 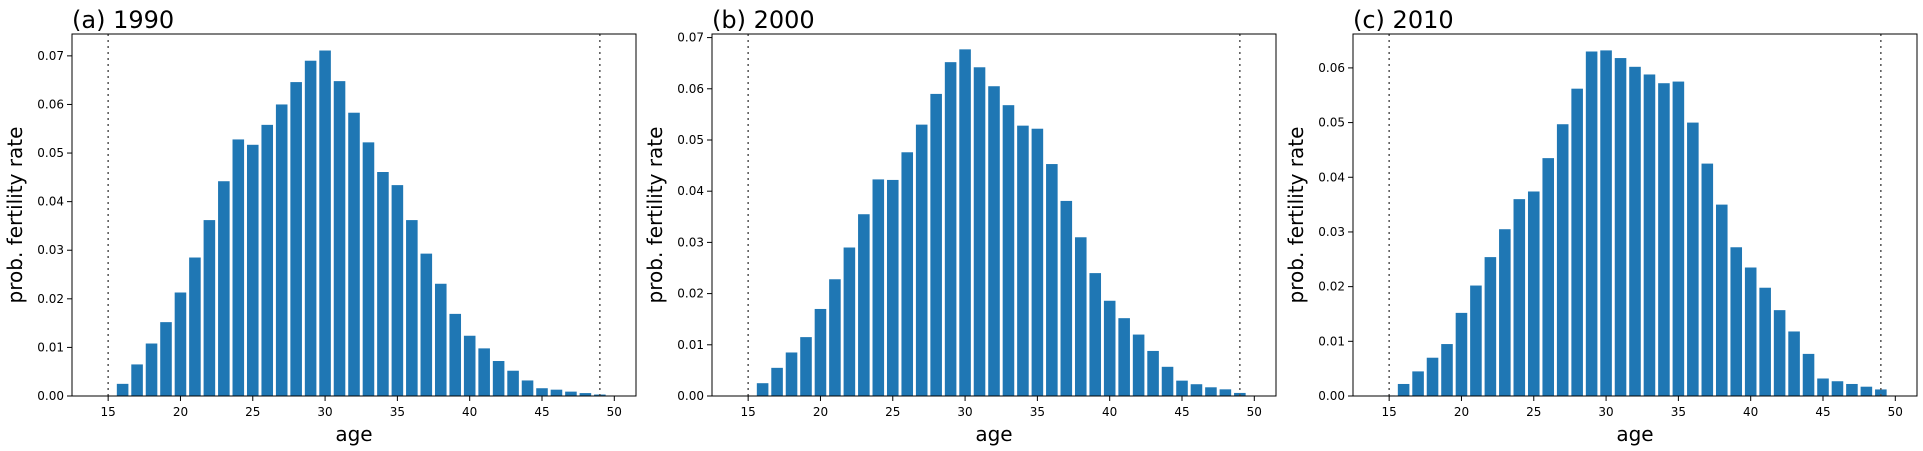 I want to click on y-tick-label: 0.01, so click(x=690, y=345).